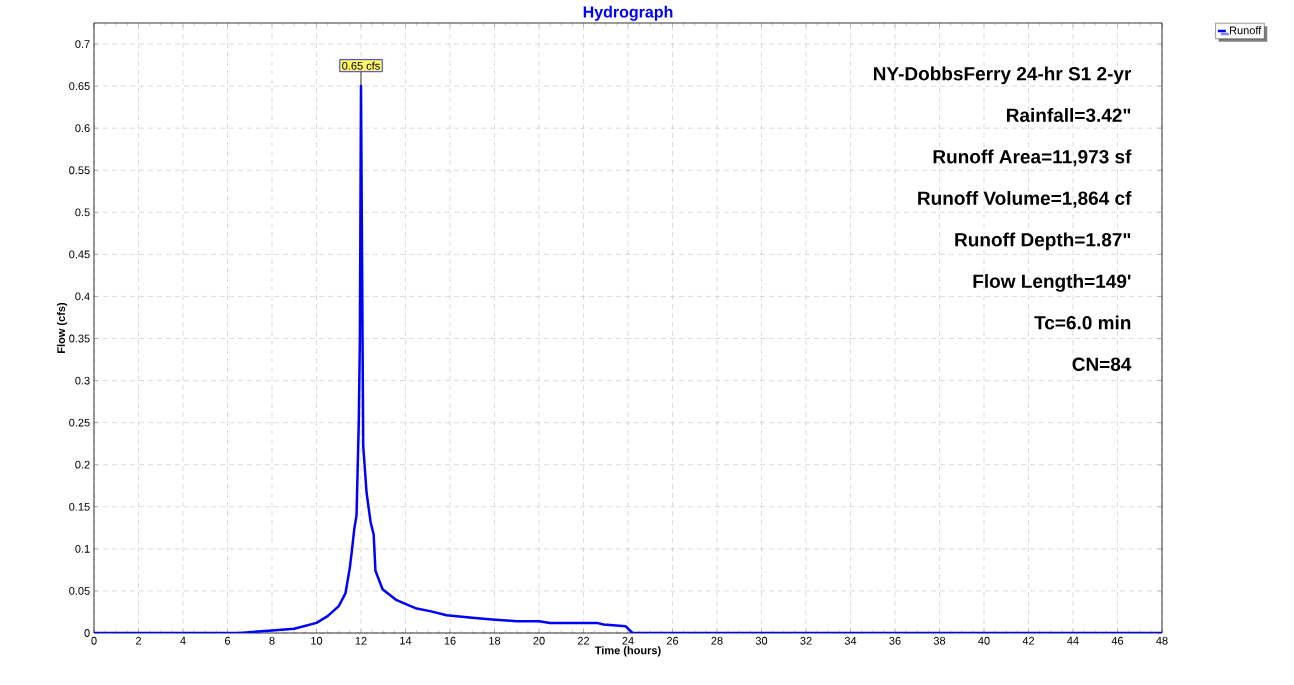 Image resolution: width=1294 pixels, height=685 pixels. I want to click on x-tick-label: 0, so click(94, 640).